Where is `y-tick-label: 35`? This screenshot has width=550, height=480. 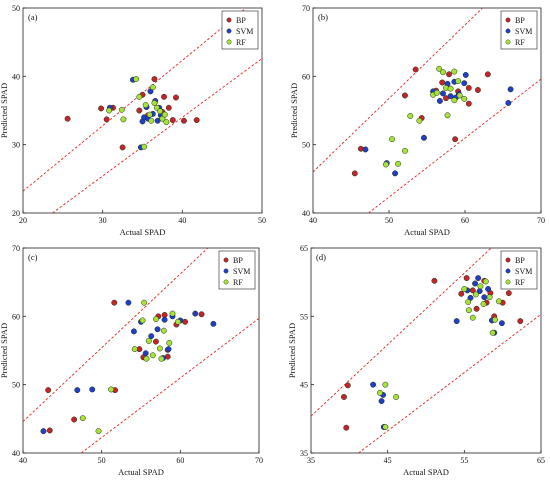
y-tick-label: 35 is located at coordinates (304, 453).